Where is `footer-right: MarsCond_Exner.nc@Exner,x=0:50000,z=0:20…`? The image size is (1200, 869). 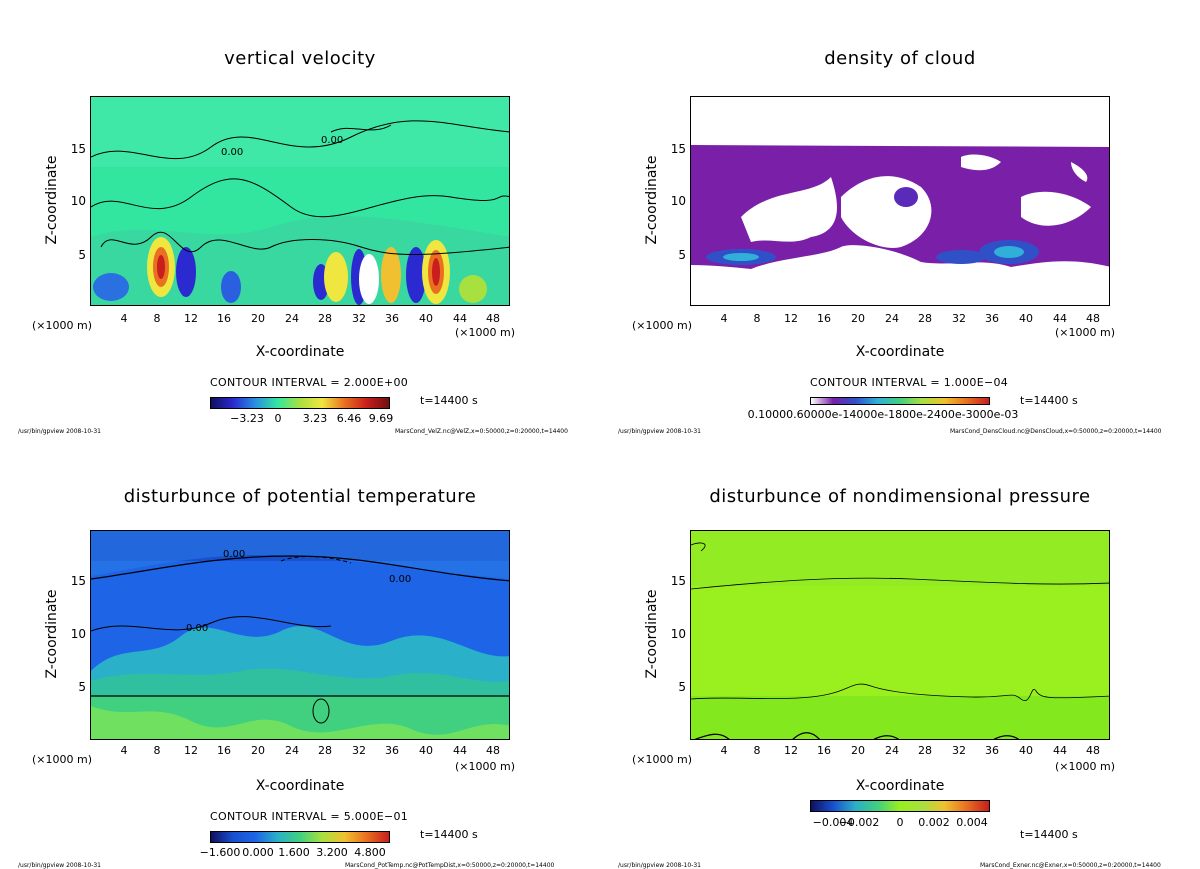
footer-right: MarsCond_Exner.nc@Exner,x=0:50000,z=0:20… is located at coordinates (1070, 865).